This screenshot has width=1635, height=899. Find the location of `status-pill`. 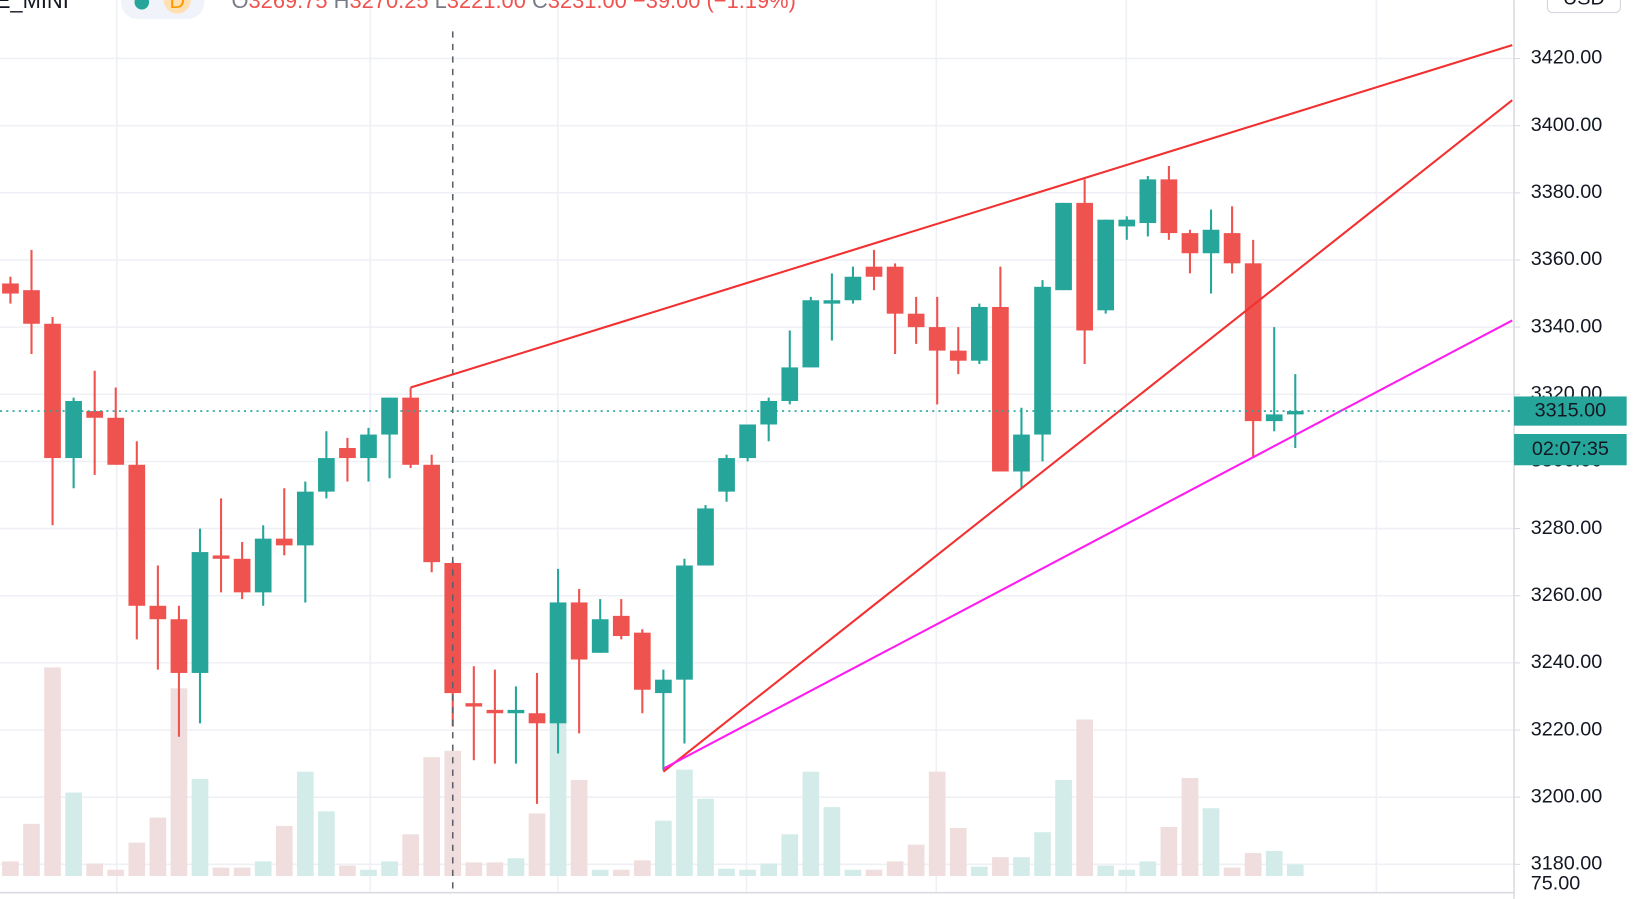

status-pill is located at coordinates (162, 9).